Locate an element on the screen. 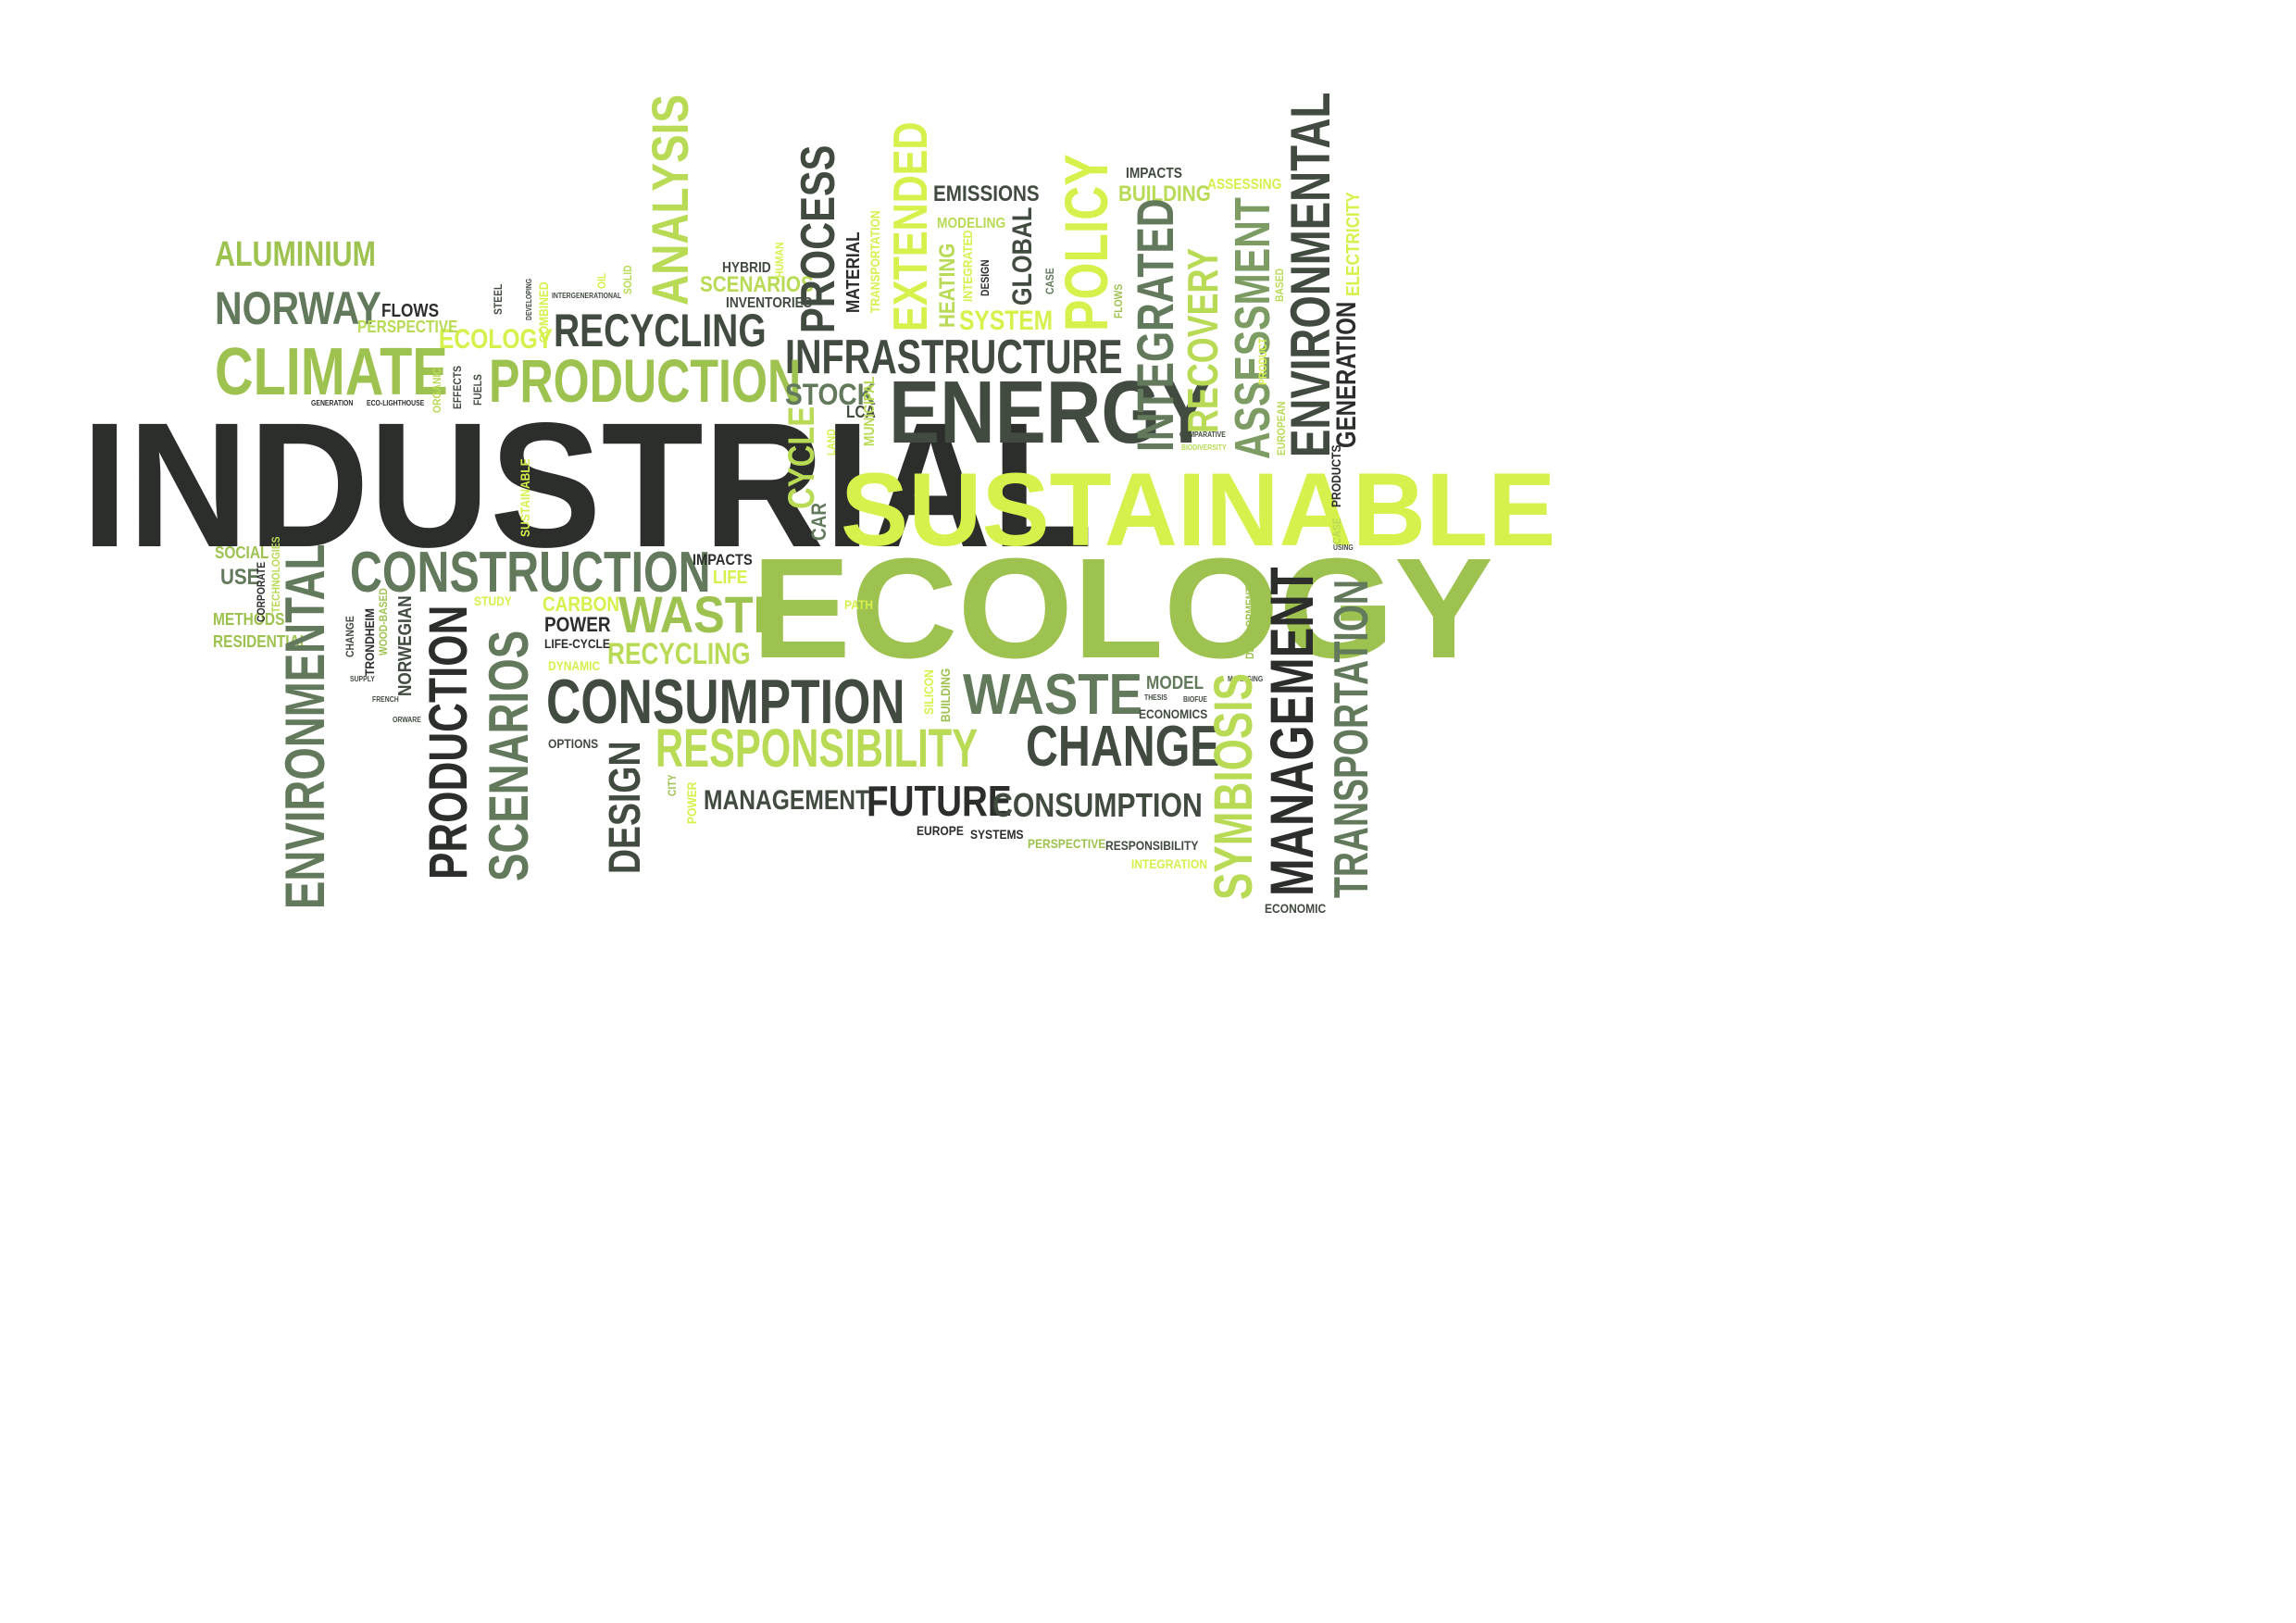 Image resolution: width=2296 pixels, height=1623 pixels. word-systems: SYSTEMS is located at coordinates (997, 834).